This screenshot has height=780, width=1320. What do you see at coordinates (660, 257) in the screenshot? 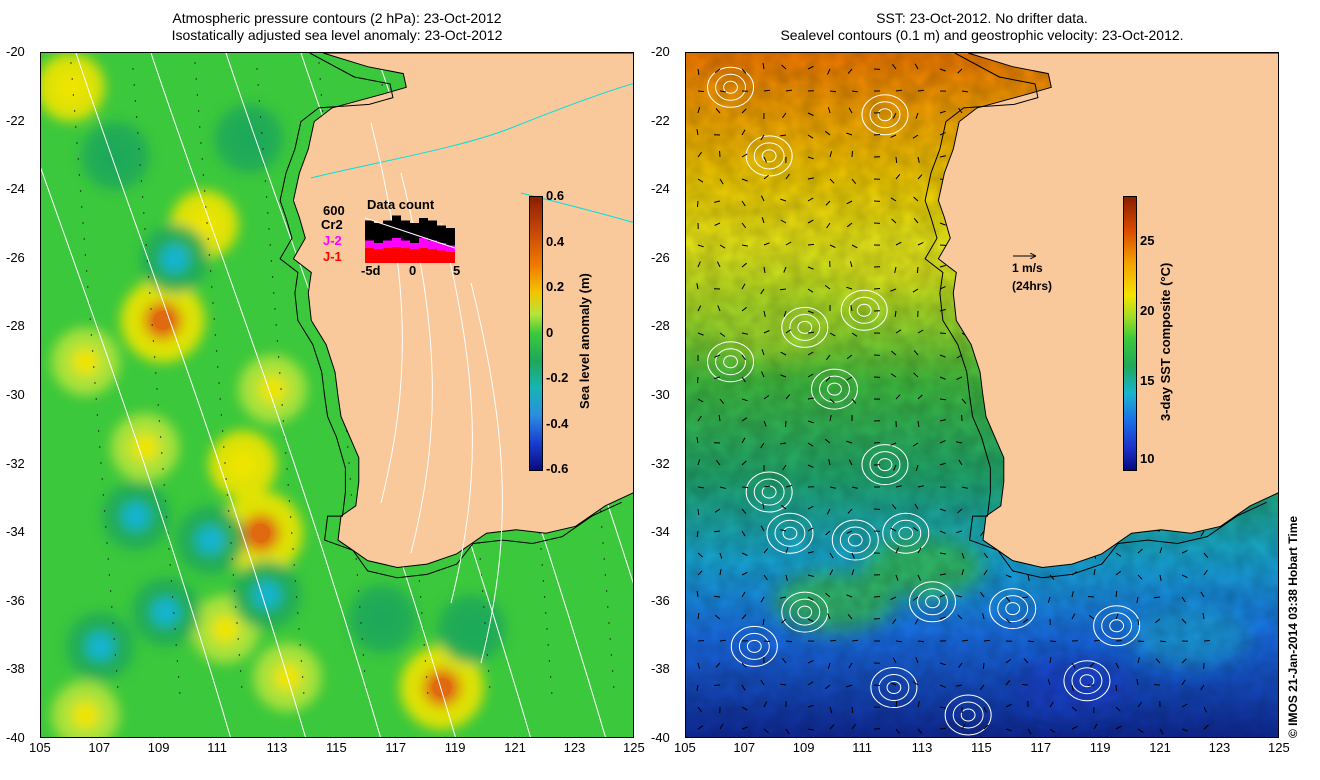
I see `right-lat-tick-3: -26` at bounding box center [660, 257].